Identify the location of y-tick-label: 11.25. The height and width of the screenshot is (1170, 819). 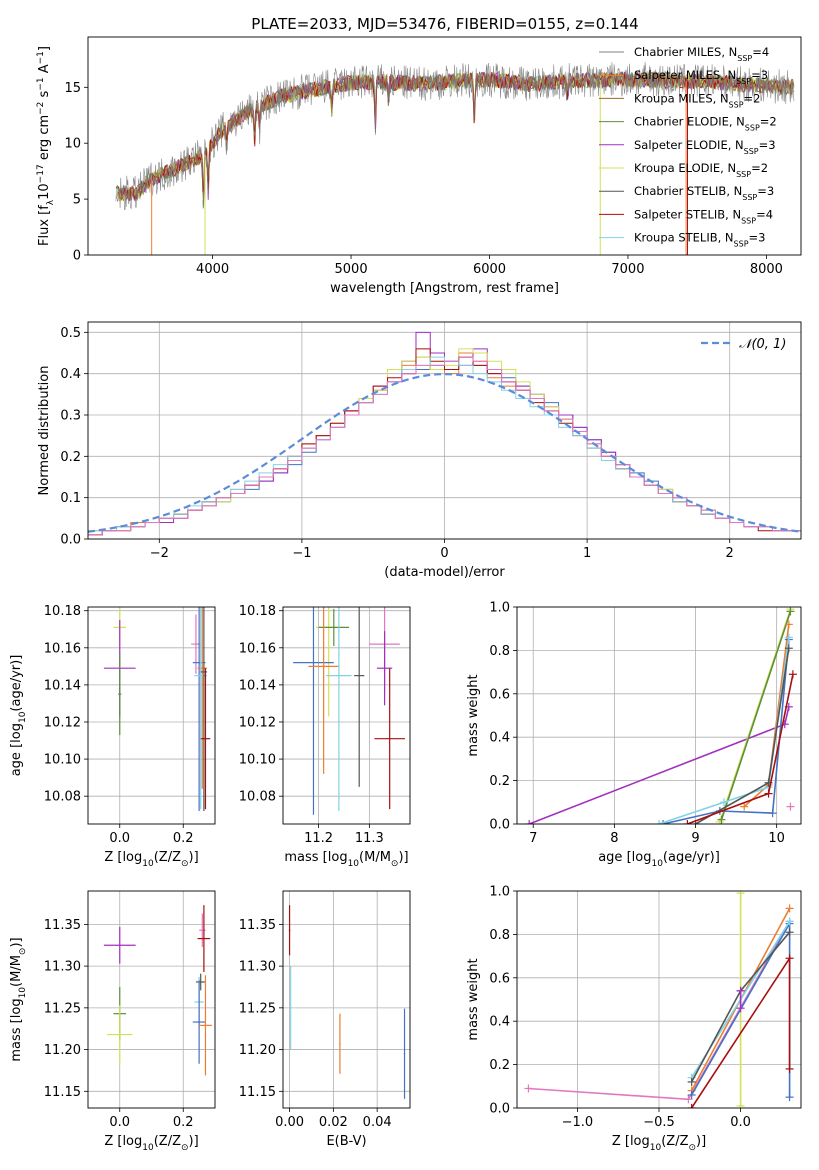
(62, 1008).